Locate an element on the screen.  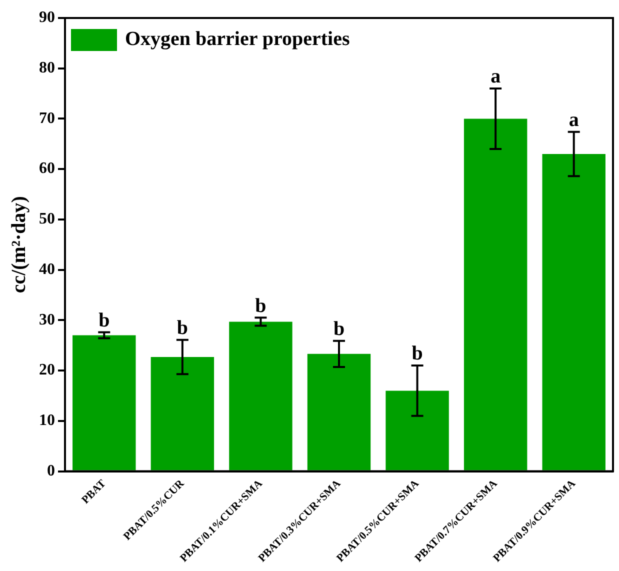
y-tick-label: 60 is located at coordinates (47, 169).